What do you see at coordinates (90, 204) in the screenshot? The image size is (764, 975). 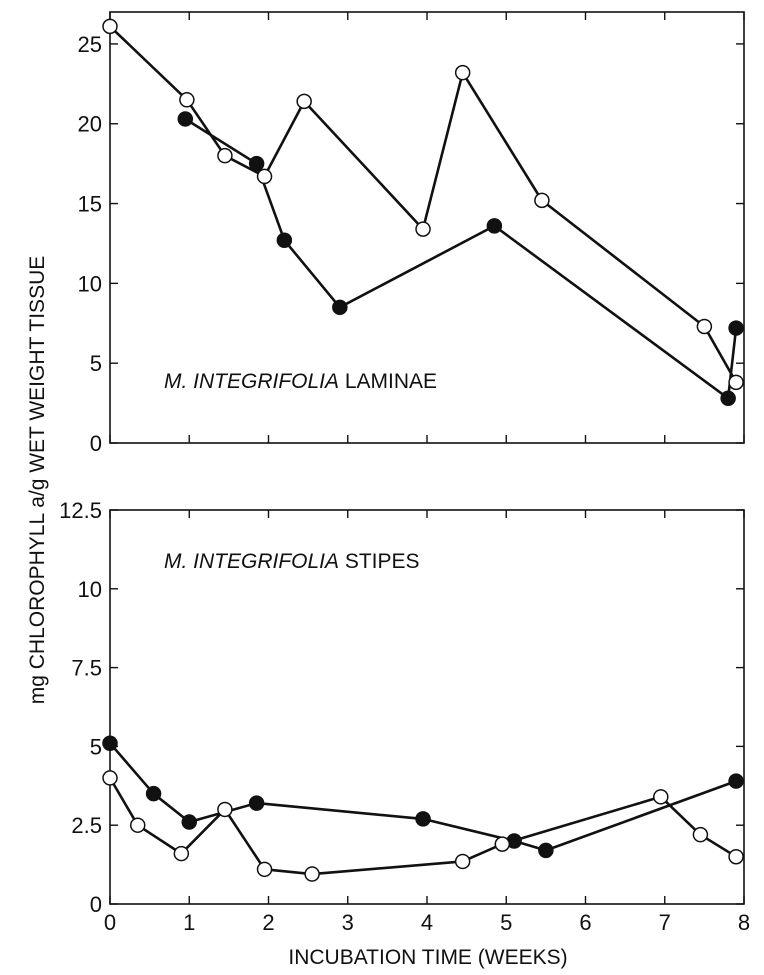 I see `laminae-y-tick-label: 15` at bounding box center [90, 204].